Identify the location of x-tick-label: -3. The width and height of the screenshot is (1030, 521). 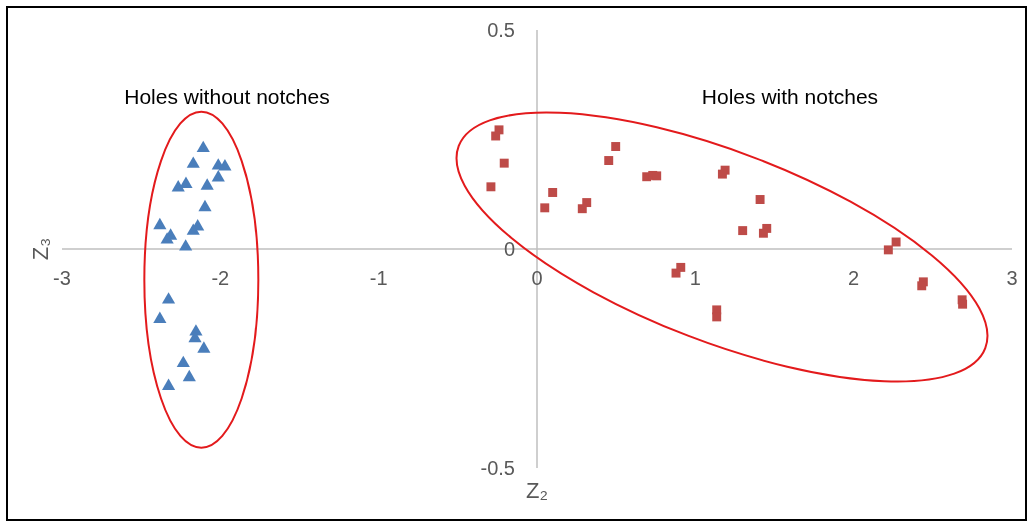
(62, 278).